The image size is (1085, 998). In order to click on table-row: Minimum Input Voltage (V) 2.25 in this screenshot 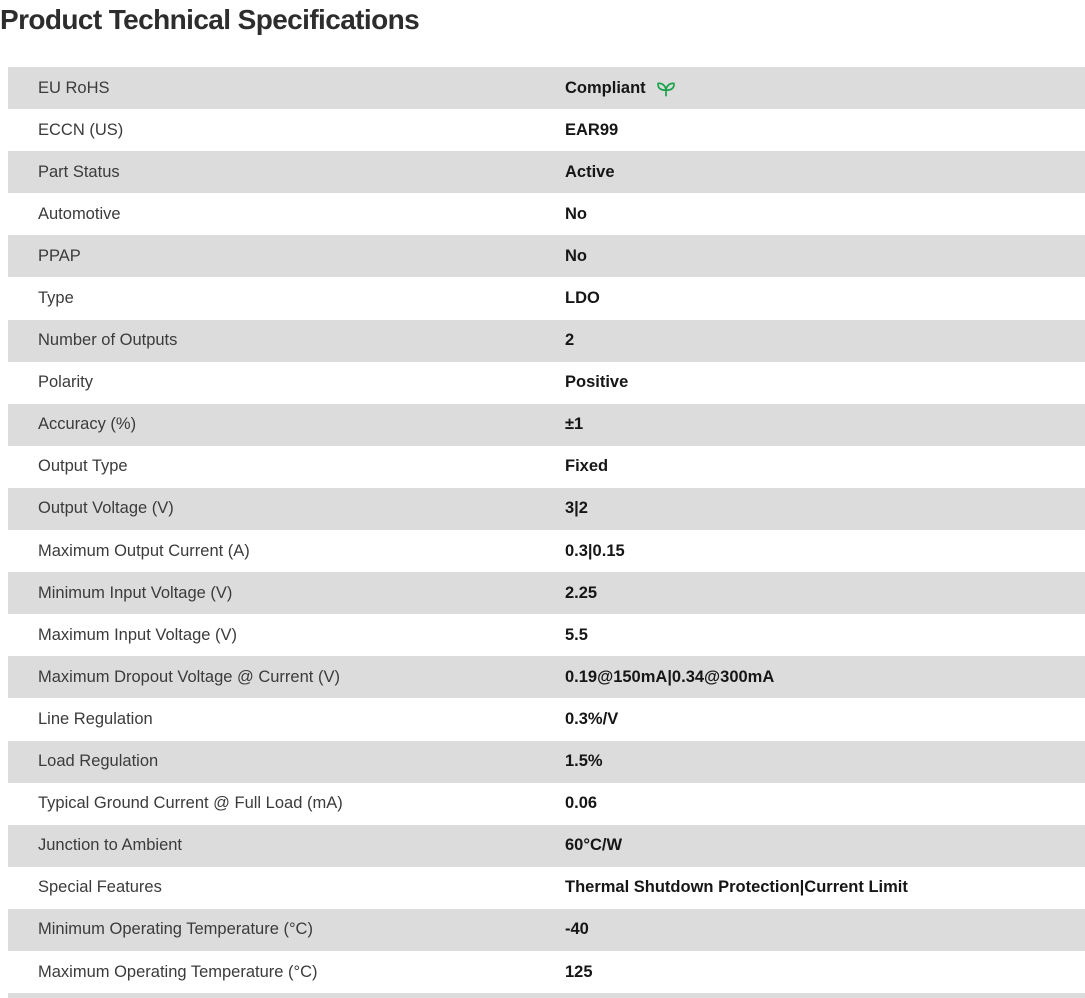, I will do `click(546, 593)`.